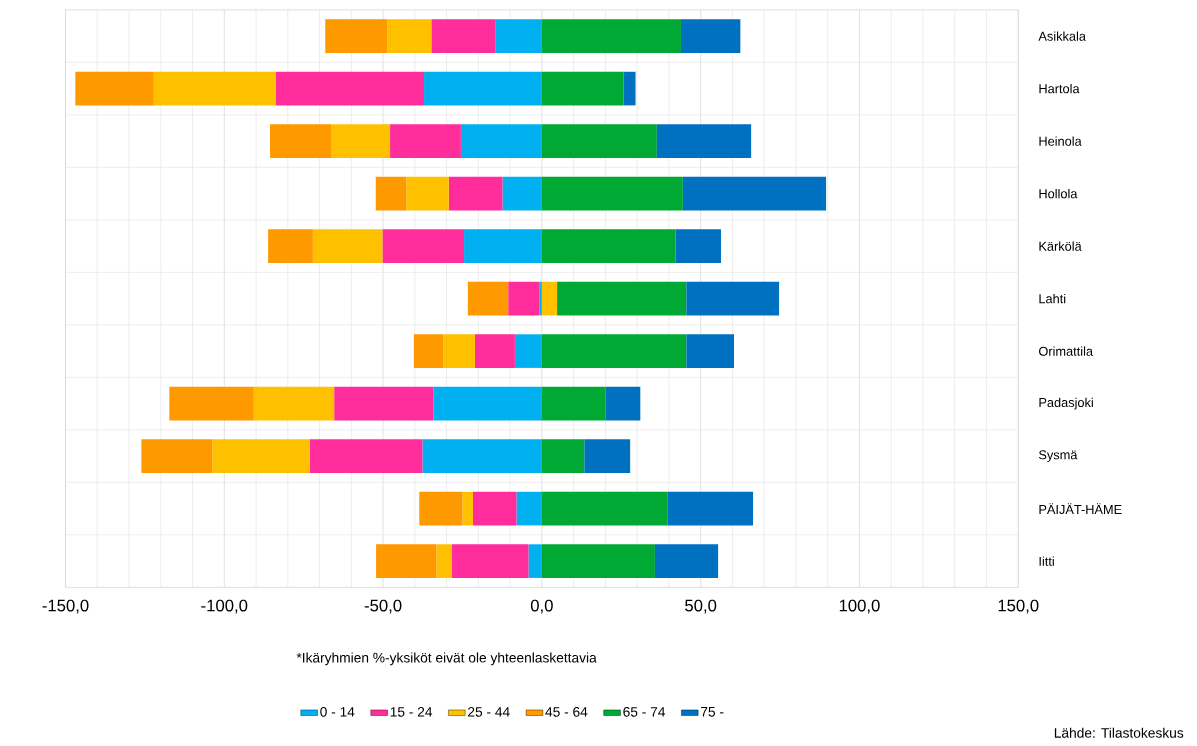 The width and height of the screenshot is (1197, 746). Describe the element at coordinates (1066, 351) in the screenshot. I see `y-tick-label: Orimattila` at that location.